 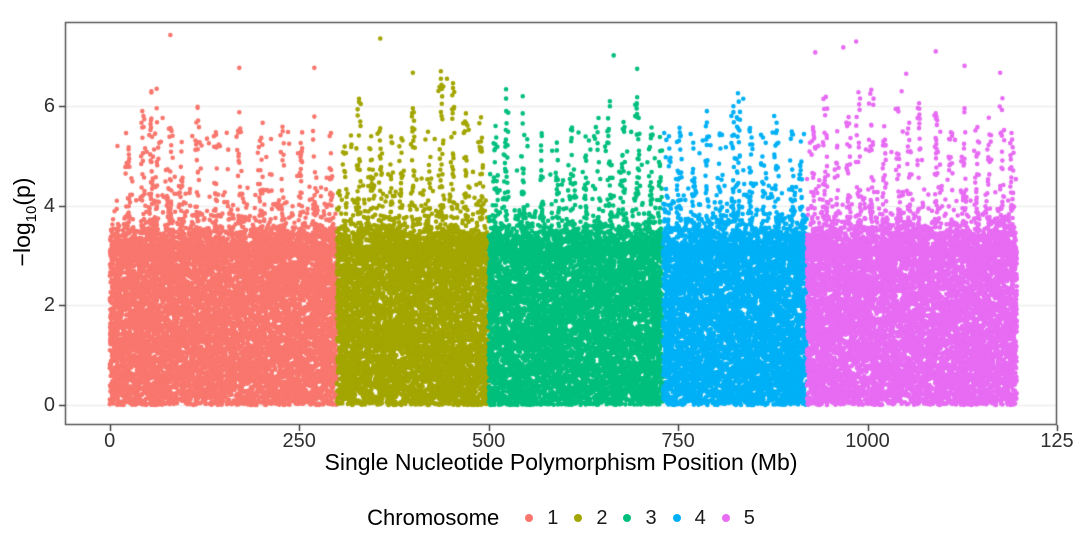 I want to click on x-tick-label-1000: 1000, so click(x=867, y=441).